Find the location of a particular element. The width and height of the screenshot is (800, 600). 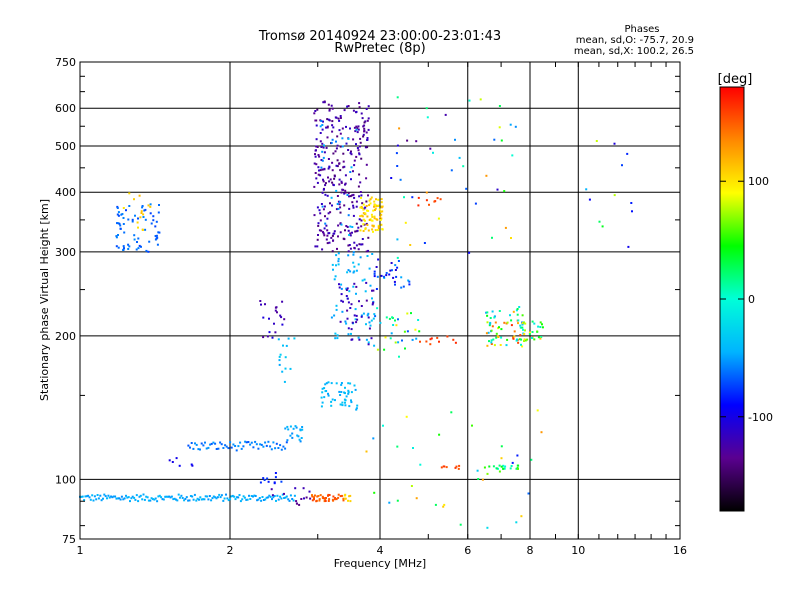

x-tick-label: 10 is located at coordinates (578, 550).